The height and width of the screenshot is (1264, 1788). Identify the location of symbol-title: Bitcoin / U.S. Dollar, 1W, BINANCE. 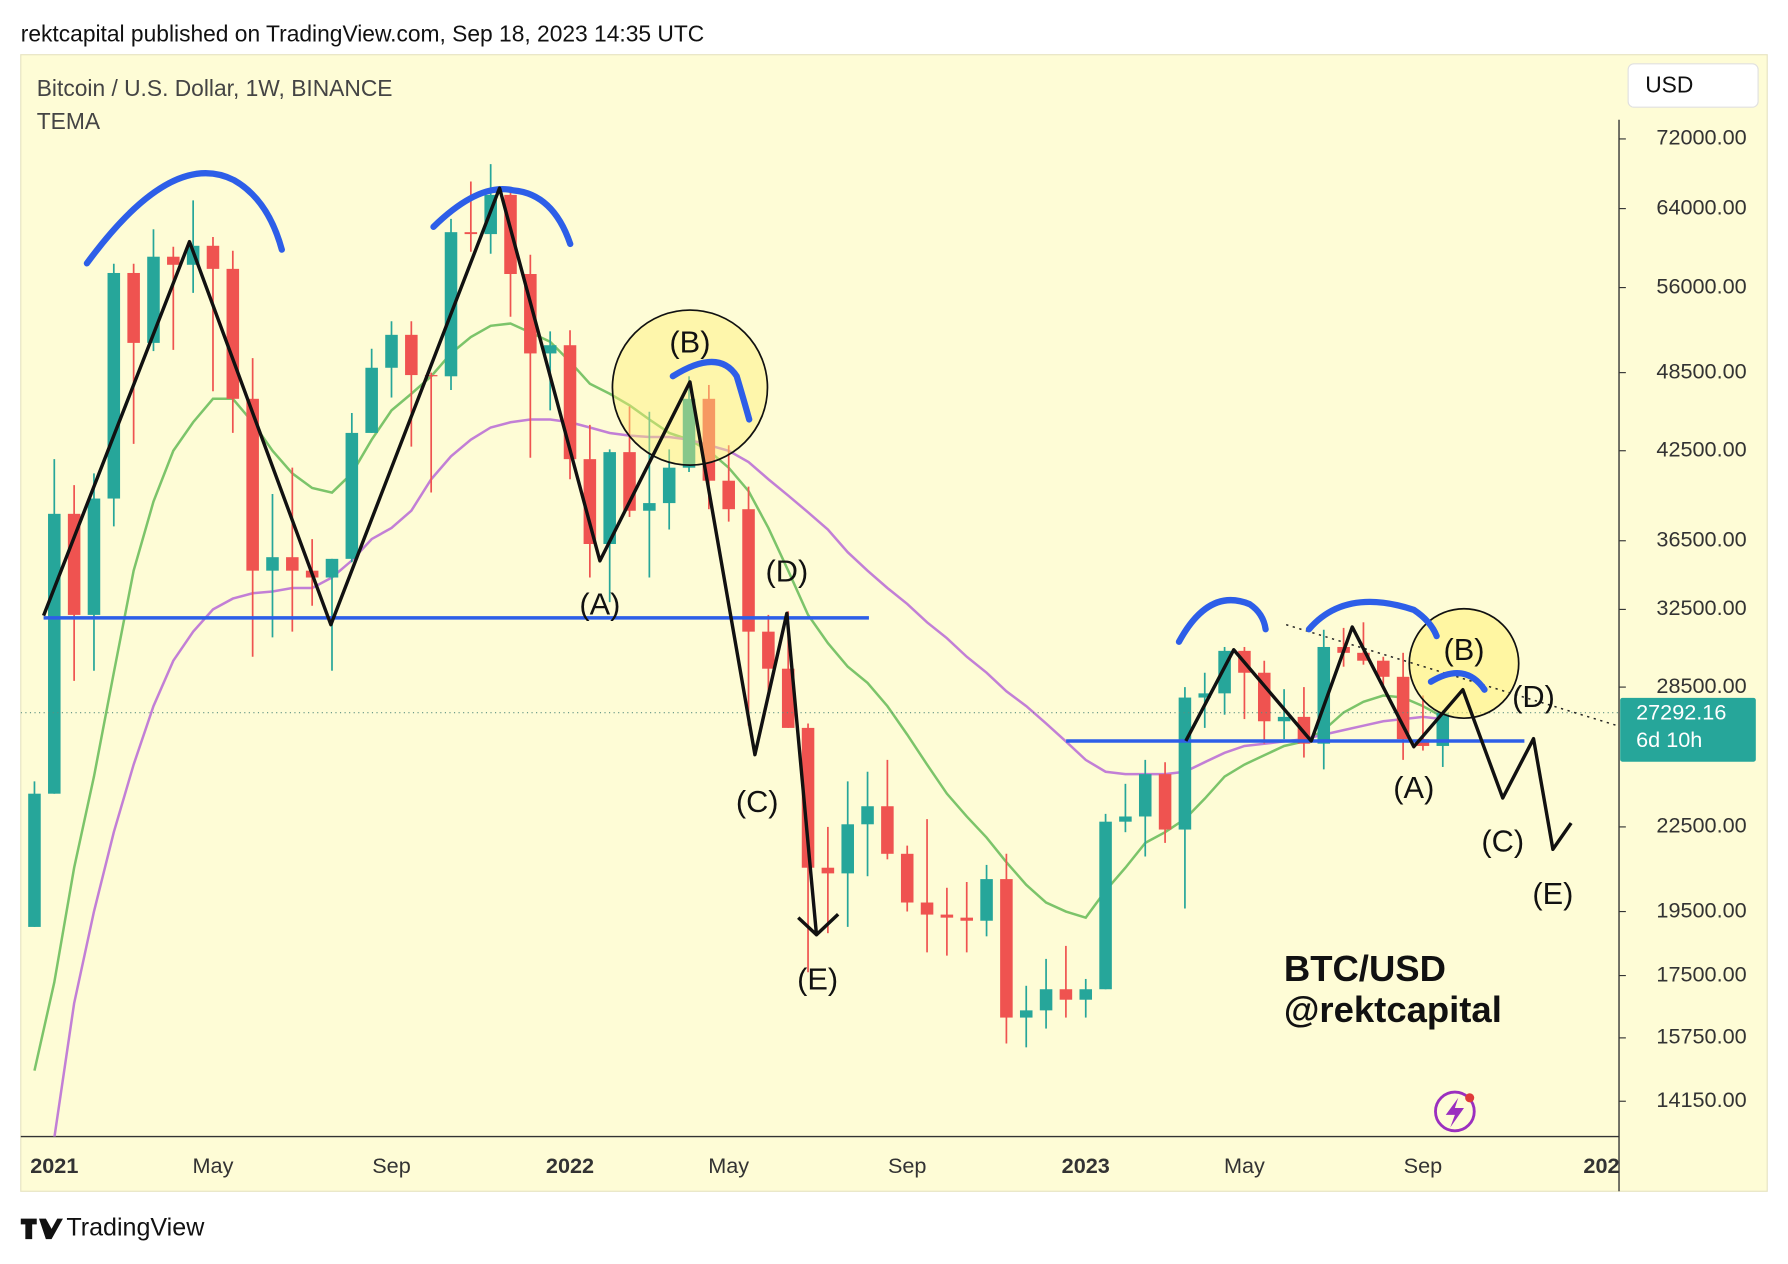
(215, 88).